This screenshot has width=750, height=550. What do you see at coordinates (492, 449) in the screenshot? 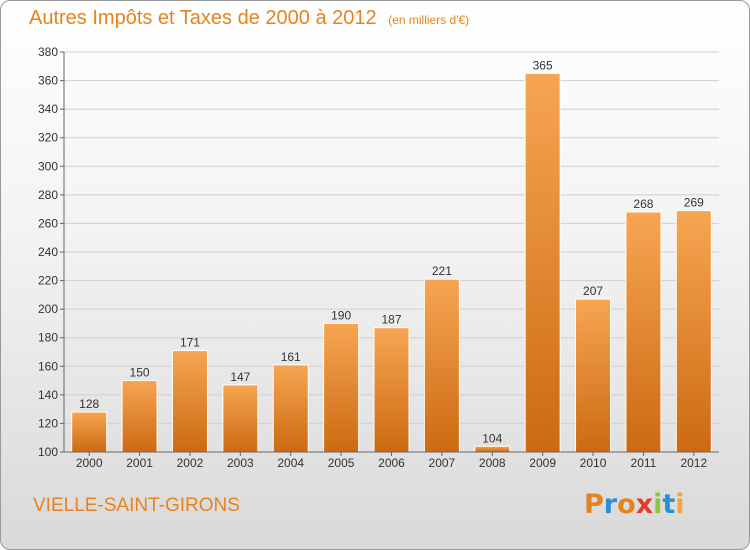
I see `bar-2008` at bounding box center [492, 449].